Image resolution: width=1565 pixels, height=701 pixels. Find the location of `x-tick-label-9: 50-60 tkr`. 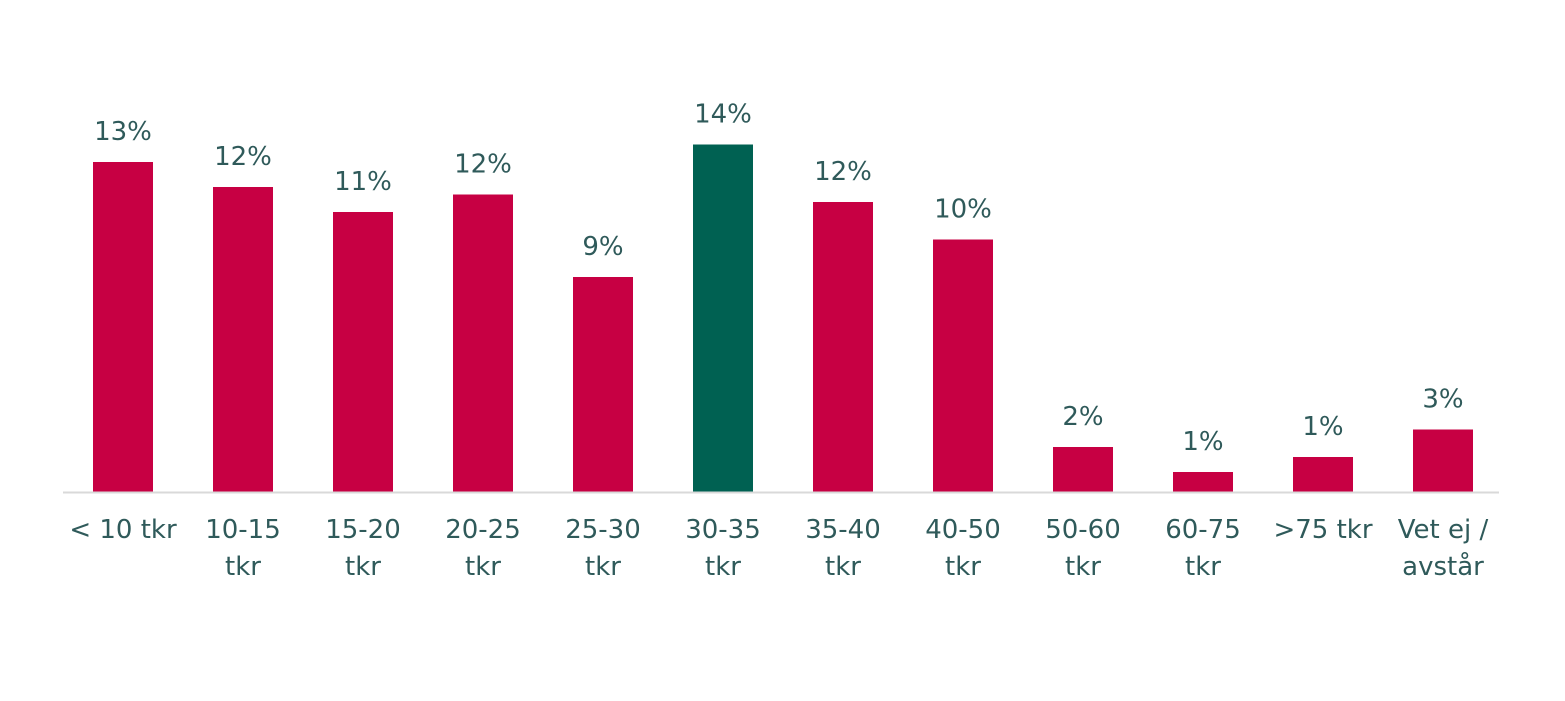

x-tick-label-9: 50-60 tkr is located at coordinates (1083, 548).